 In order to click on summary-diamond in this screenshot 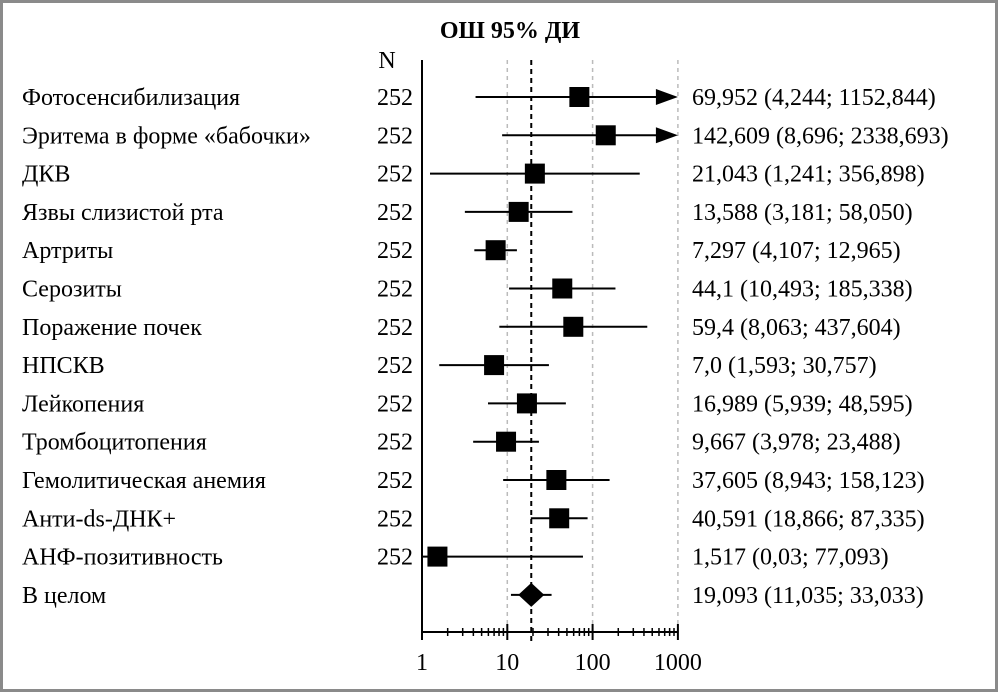, I will do `click(531, 594)`.